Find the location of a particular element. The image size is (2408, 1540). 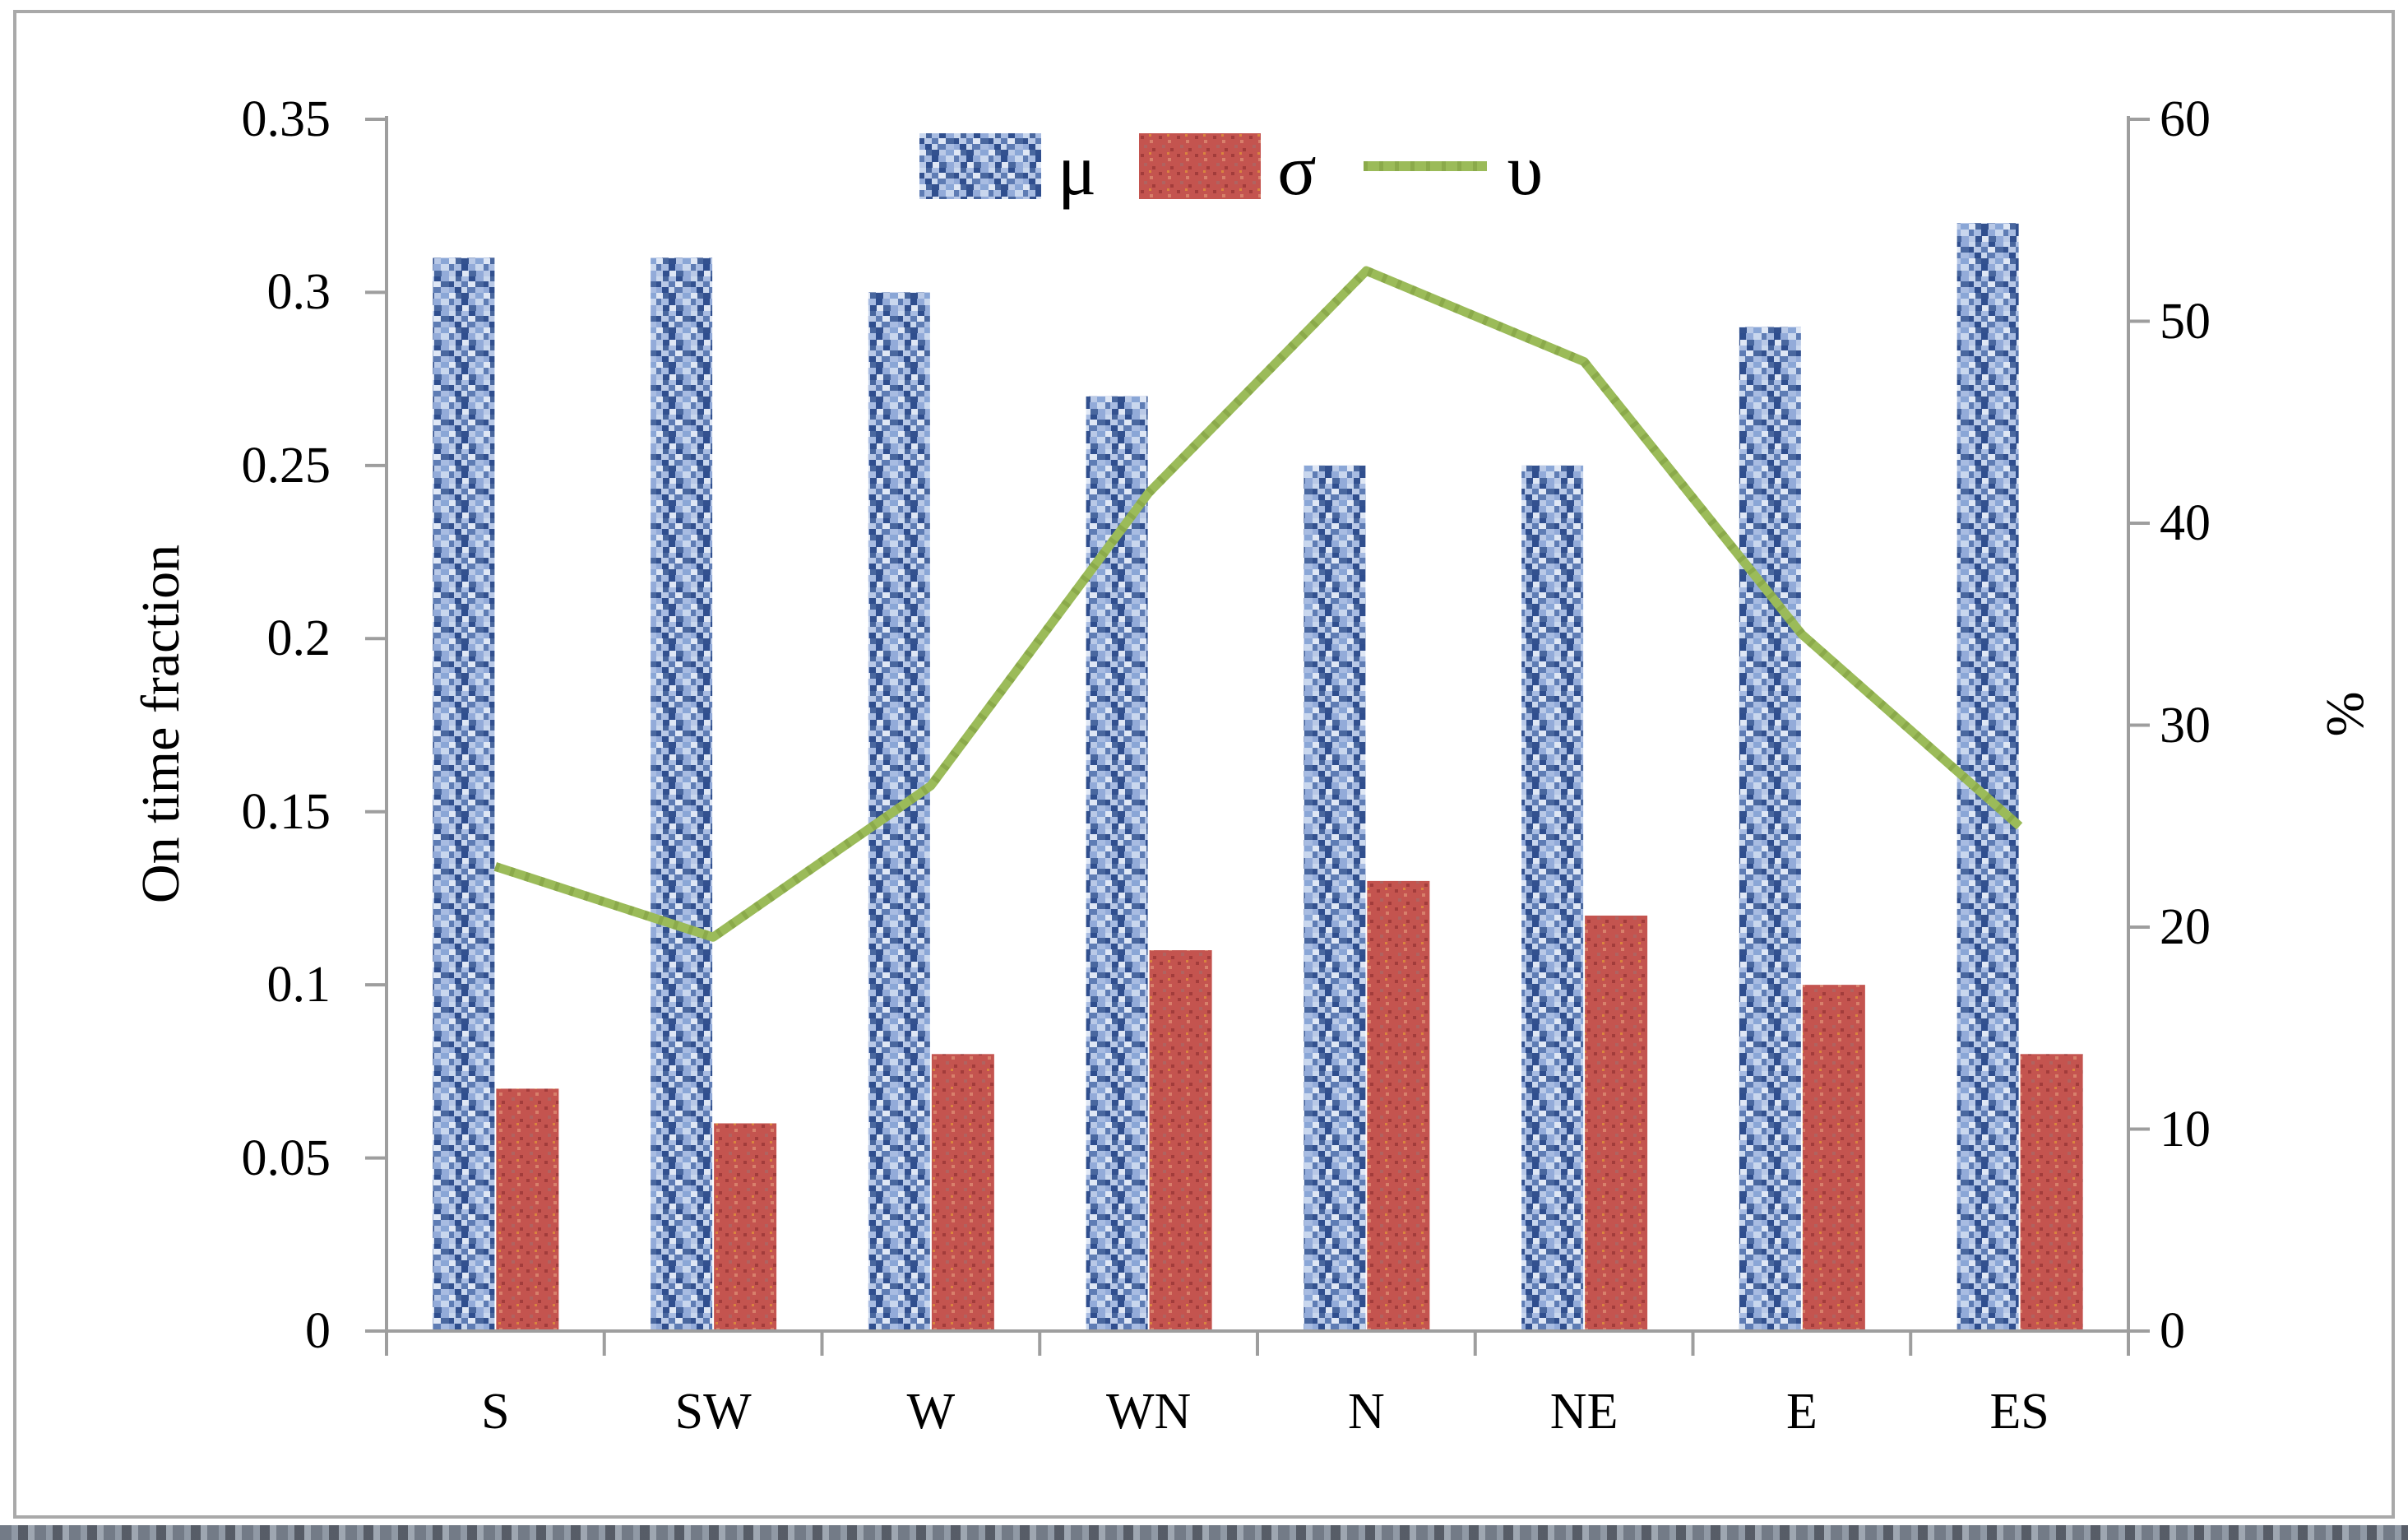

upsilon-swatch-icon is located at coordinates (1425, 166).